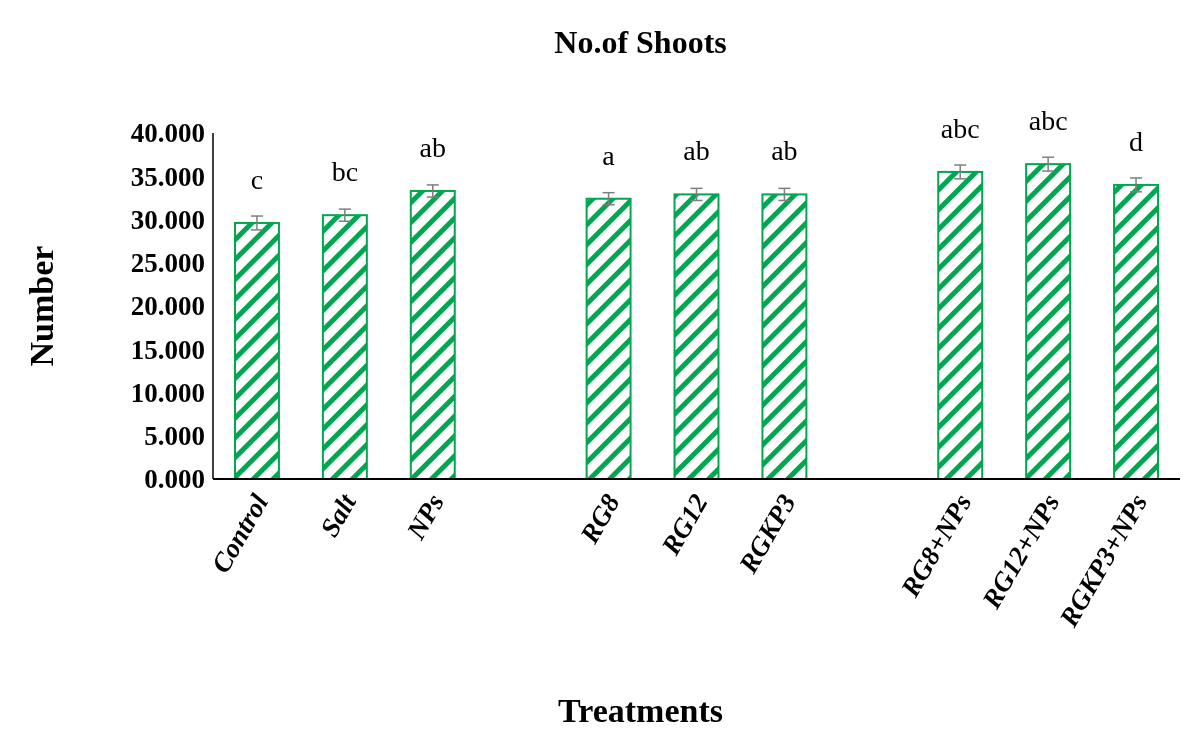 The height and width of the screenshot is (740, 1198). Describe the element at coordinates (345, 172) in the screenshot. I see `annotation: bc` at that location.